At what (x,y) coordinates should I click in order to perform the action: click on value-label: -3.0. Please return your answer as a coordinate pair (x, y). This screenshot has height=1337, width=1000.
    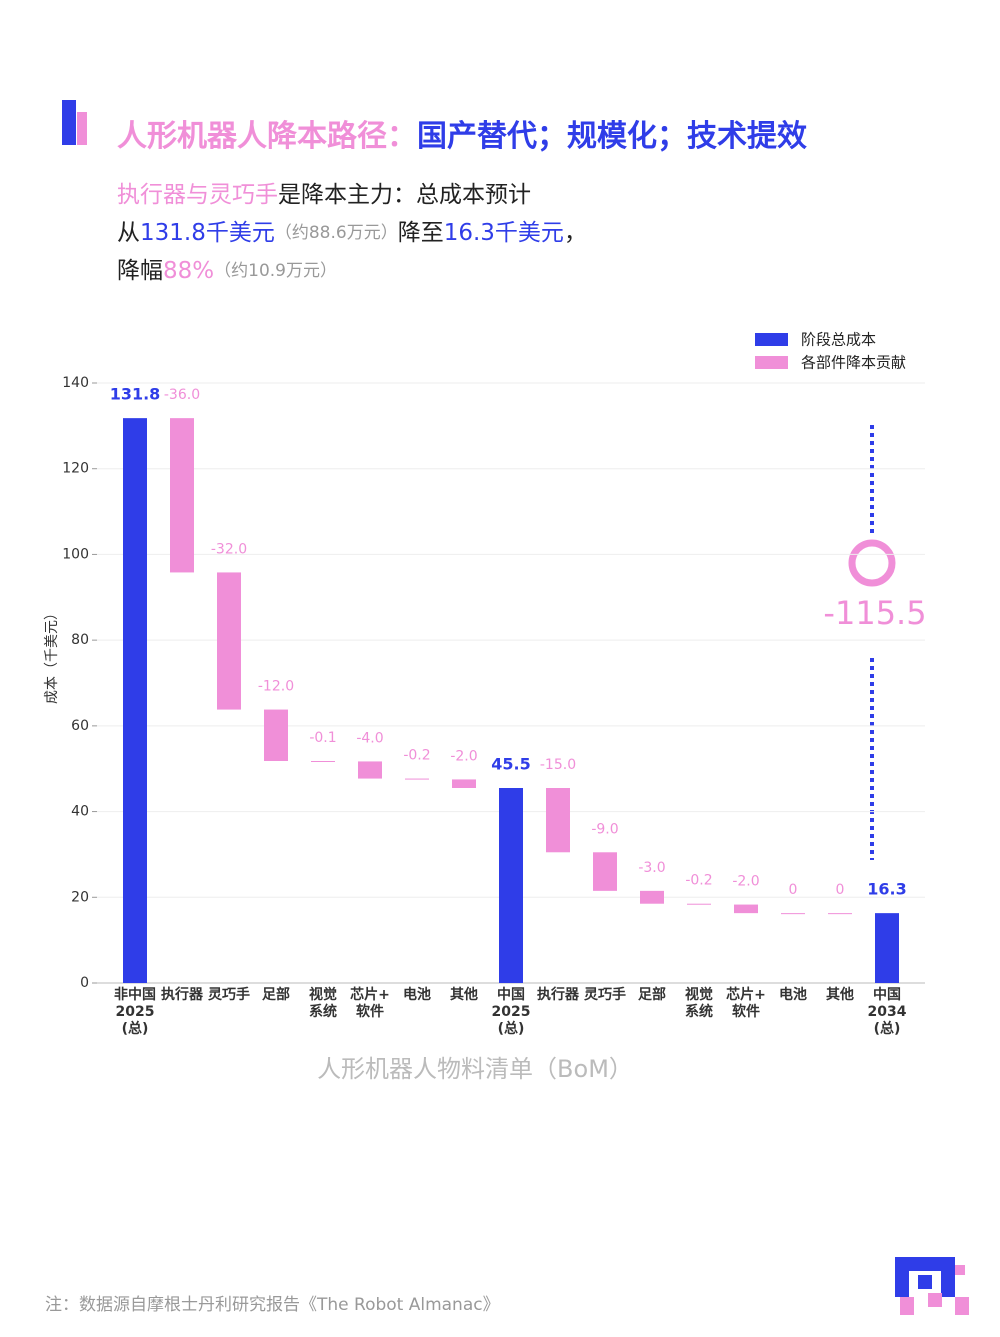
    Looking at the image, I should click on (651, 868).